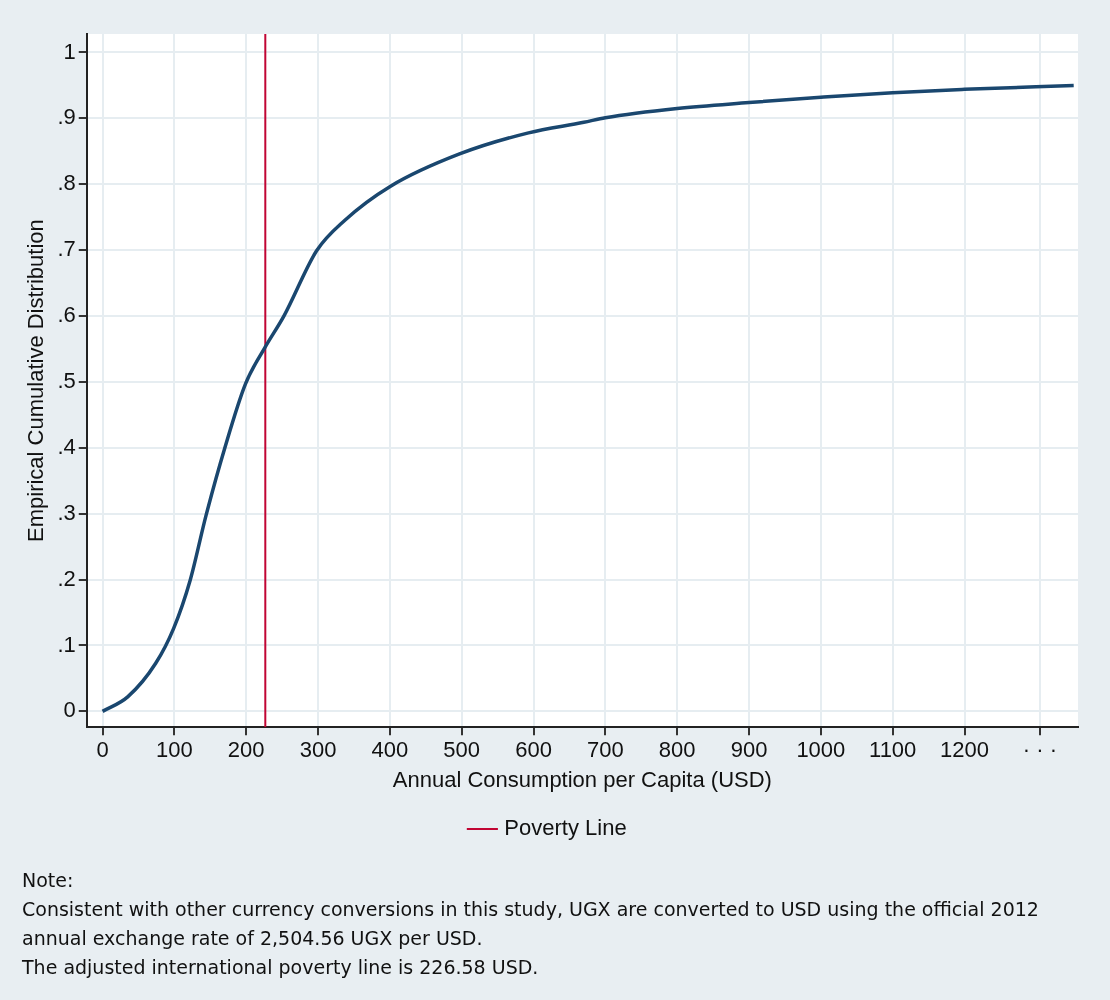 This screenshot has height=1000, width=1110. What do you see at coordinates (582, 779) in the screenshot?
I see `x-axis-title: Annual Consumption per Capita (USD)` at bounding box center [582, 779].